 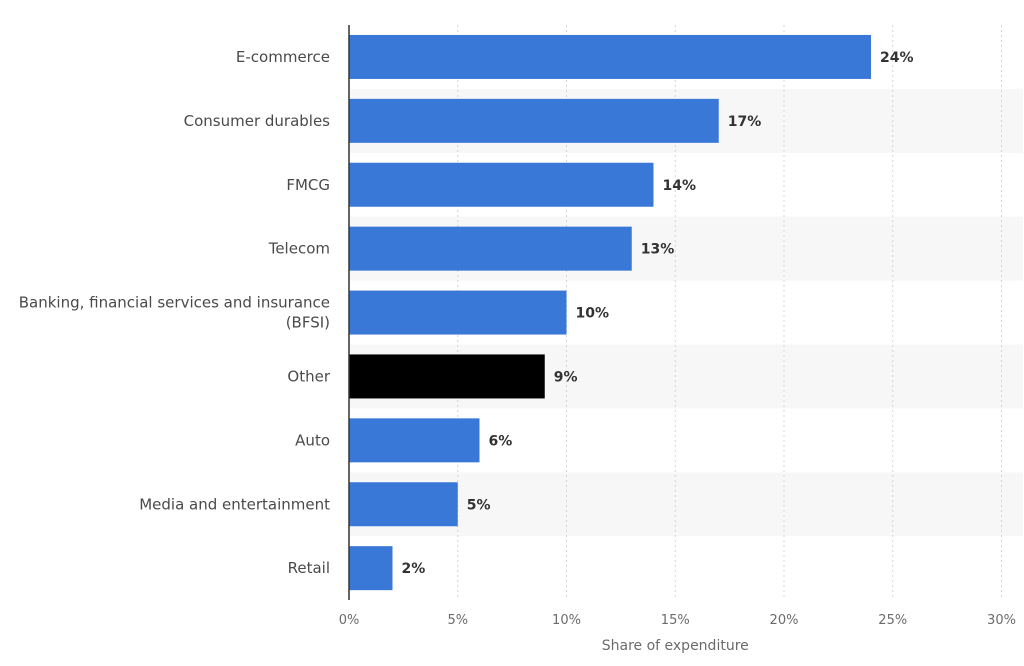 What do you see at coordinates (897, 58) in the screenshot?
I see `data-label: 24%` at bounding box center [897, 58].